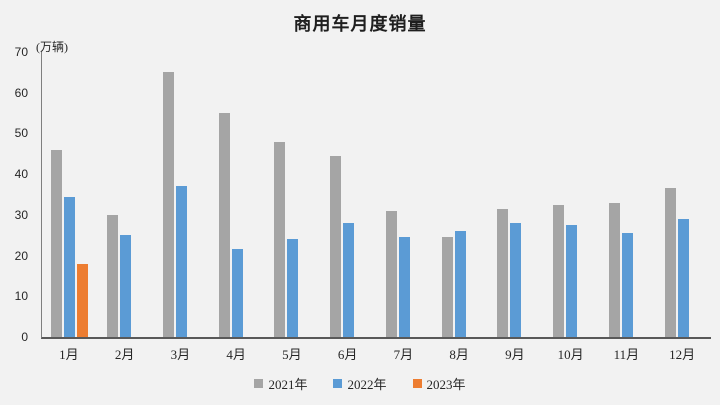 The image size is (720, 405). I want to click on bar-slot-2022-m1, so click(70, 194).